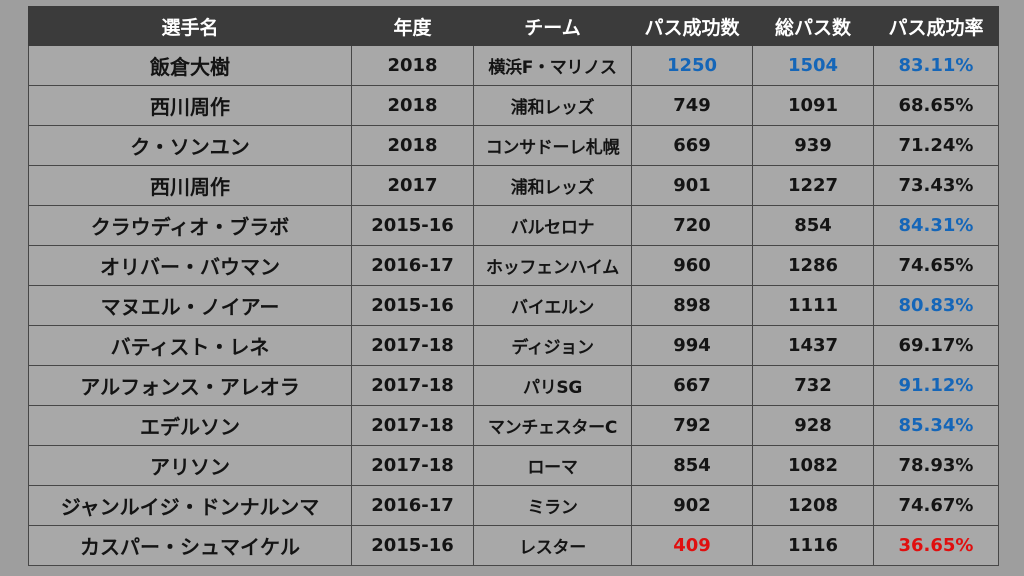 Image resolution: width=1024 pixels, height=576 pixels. I want to click on cell-player: オリバー・バウマン, so click(190, 265).